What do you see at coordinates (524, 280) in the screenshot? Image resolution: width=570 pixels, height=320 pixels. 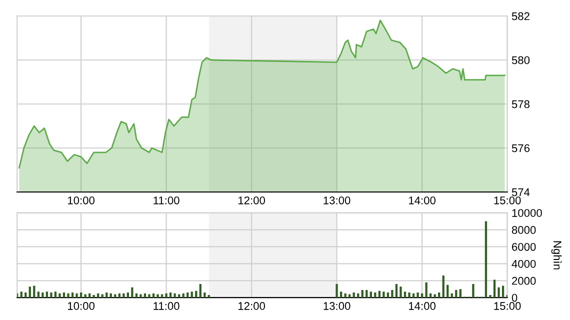 I see `y-tick-label: 2000` at bounding box center [524, 280].